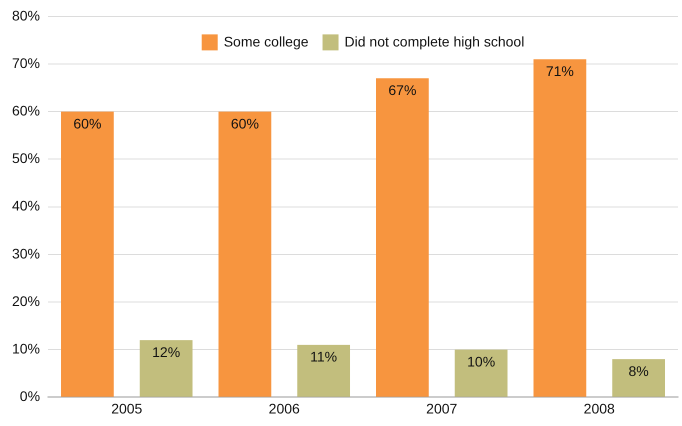 The image size is (682, 426). I want to click on x-tick-label: 2008, so click(600, 408).